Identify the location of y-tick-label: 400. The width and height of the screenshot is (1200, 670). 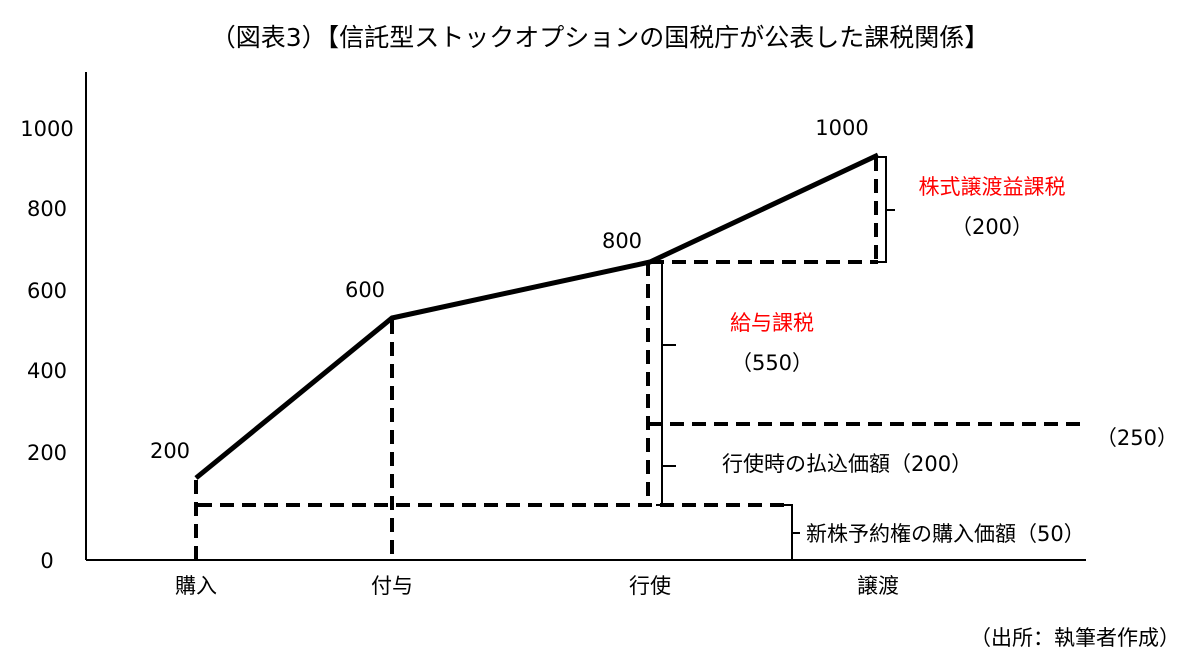
(47, 371).